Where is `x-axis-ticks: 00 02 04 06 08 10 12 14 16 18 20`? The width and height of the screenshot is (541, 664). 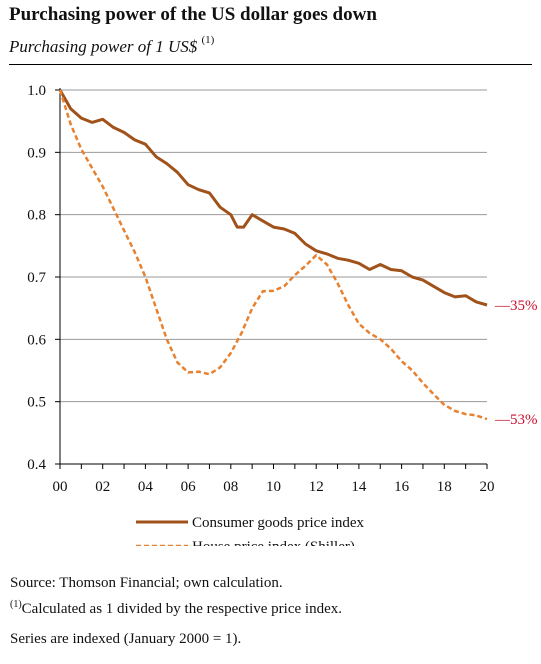 x-axis-ticks: 00 02 04 06 08 10 12 14 16 18 20 is located at coordinates (274, 479).